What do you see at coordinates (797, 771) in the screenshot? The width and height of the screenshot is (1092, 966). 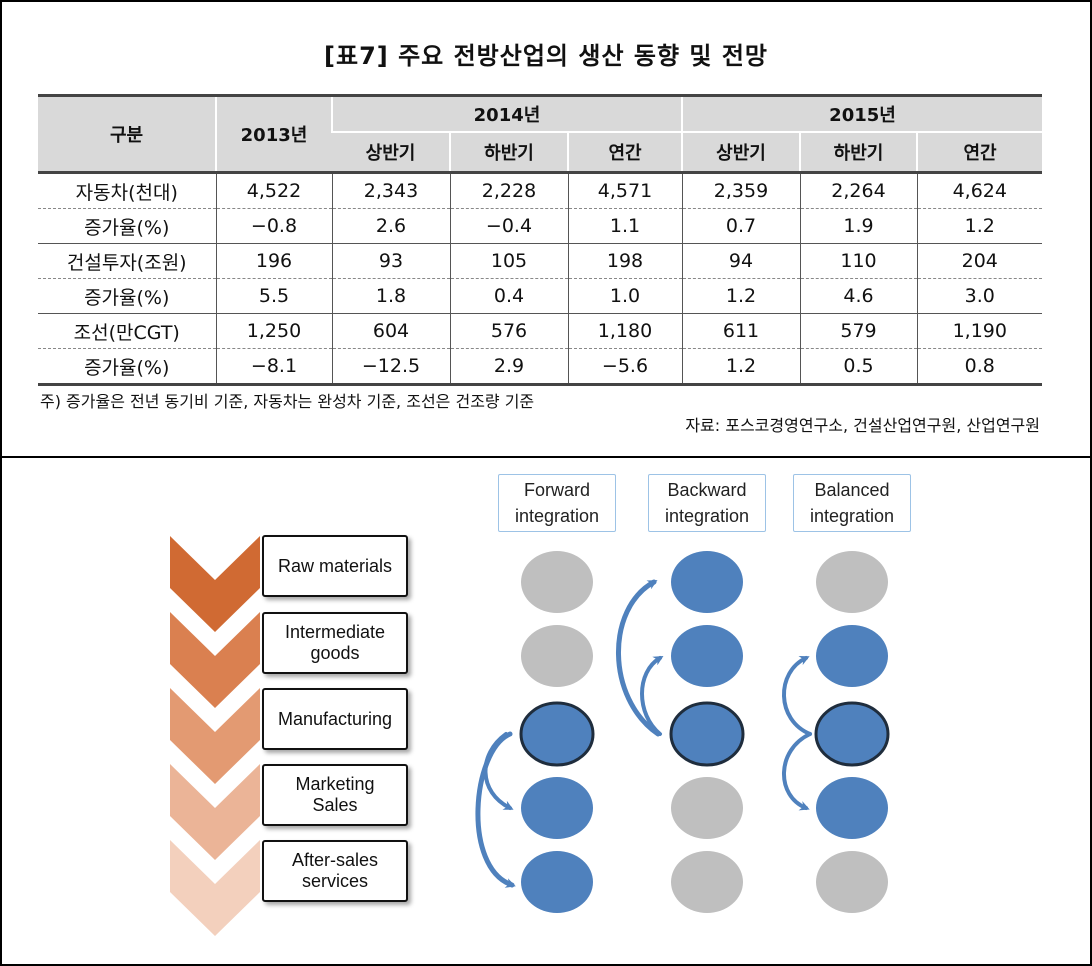 I see `balanced-arrow-down` at bounding box center [797, 771].